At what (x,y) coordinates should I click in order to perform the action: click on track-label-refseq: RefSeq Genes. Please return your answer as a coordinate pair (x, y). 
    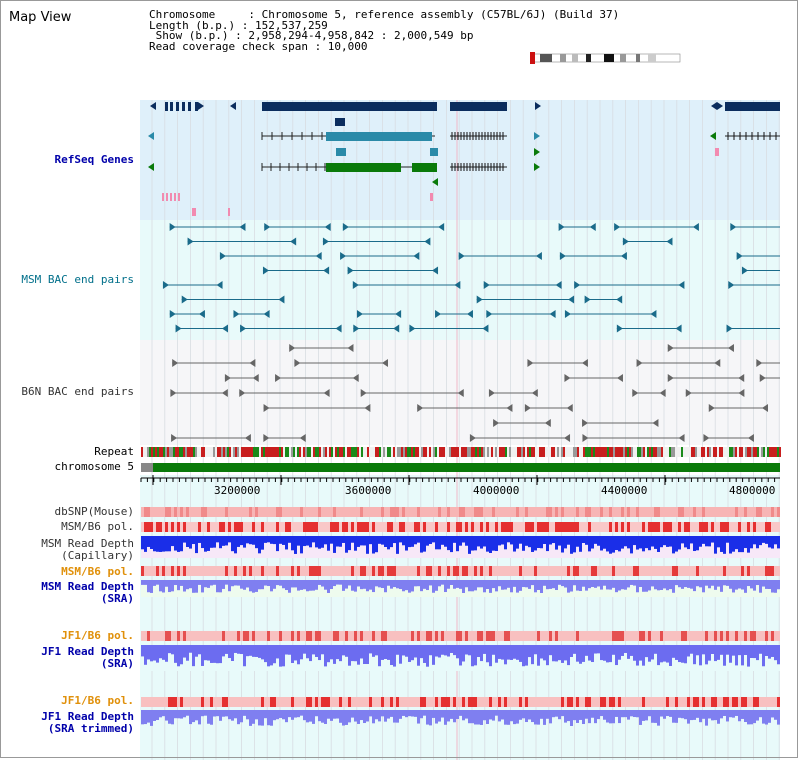
    Looking at the image, I should click on (94, 159).